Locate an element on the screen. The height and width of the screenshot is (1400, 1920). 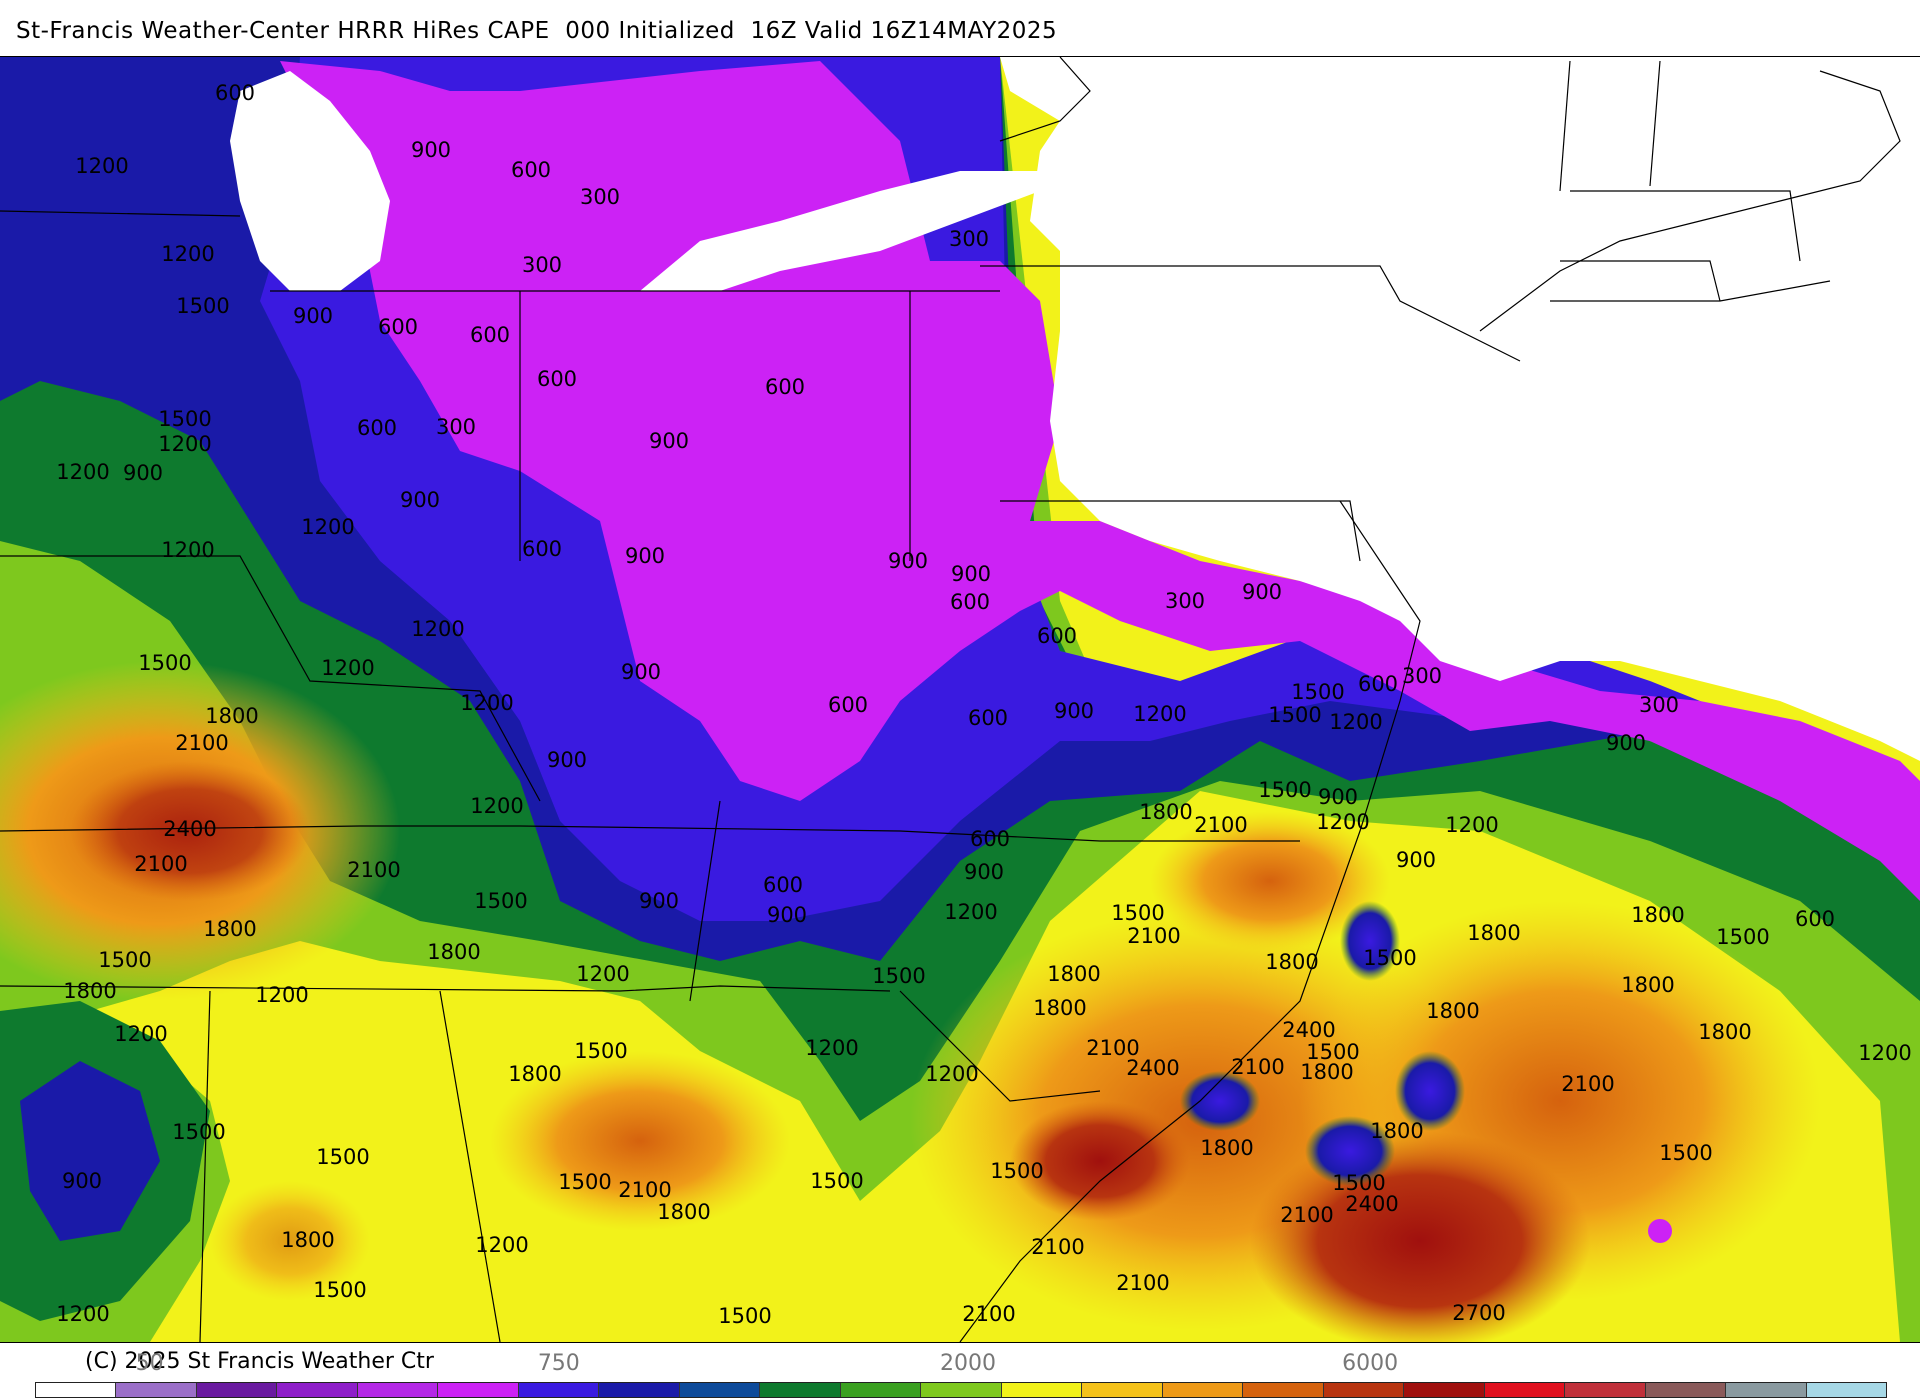
cape-field-600-west is located at coordinates (90, 1151).